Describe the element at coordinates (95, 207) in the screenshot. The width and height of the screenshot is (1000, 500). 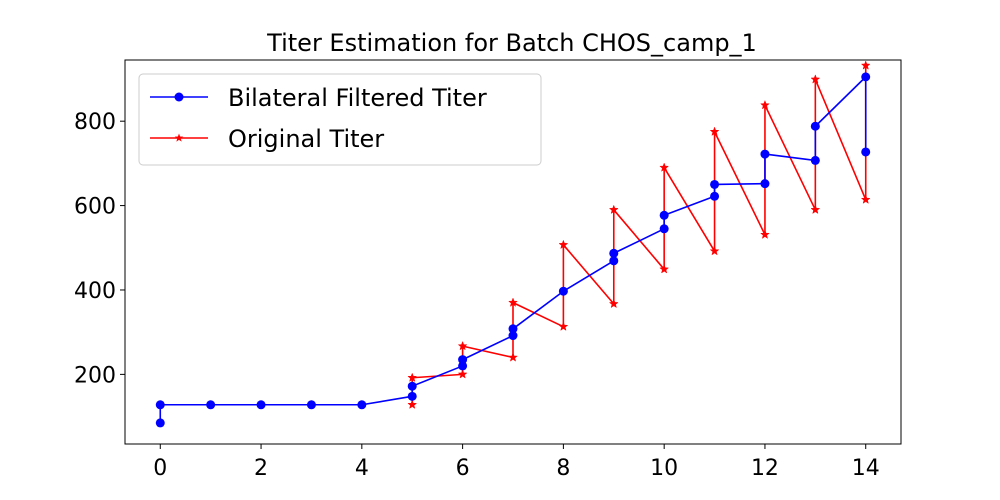
I see `y-tick-label: 600` at that location.